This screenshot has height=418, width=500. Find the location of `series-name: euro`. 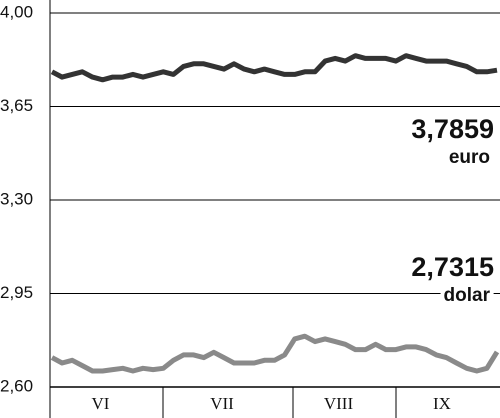

series-name: euro is located at coordinates (469, 157).